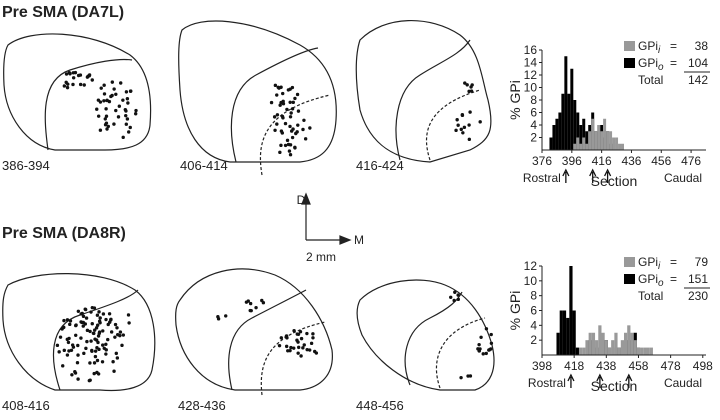  Describe the element at coordinates (321, 257) in the screenshot. I see `scale-label: 2 mm` at that location.